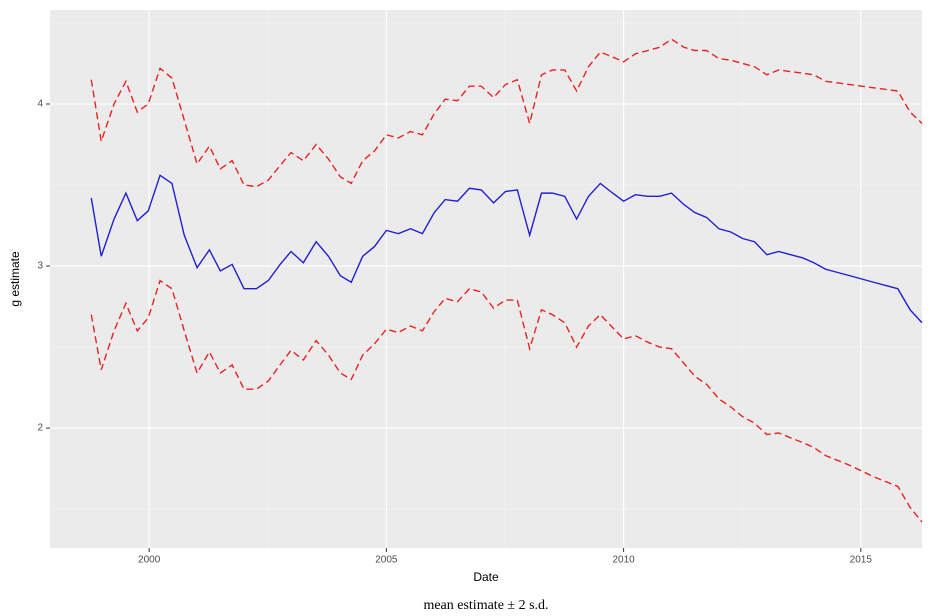 The width and height of the screenshot is (949, 616). Describe the element at coordinates (623, 560) in the screenshot. I see `x-tick-label: 2010` at that location.